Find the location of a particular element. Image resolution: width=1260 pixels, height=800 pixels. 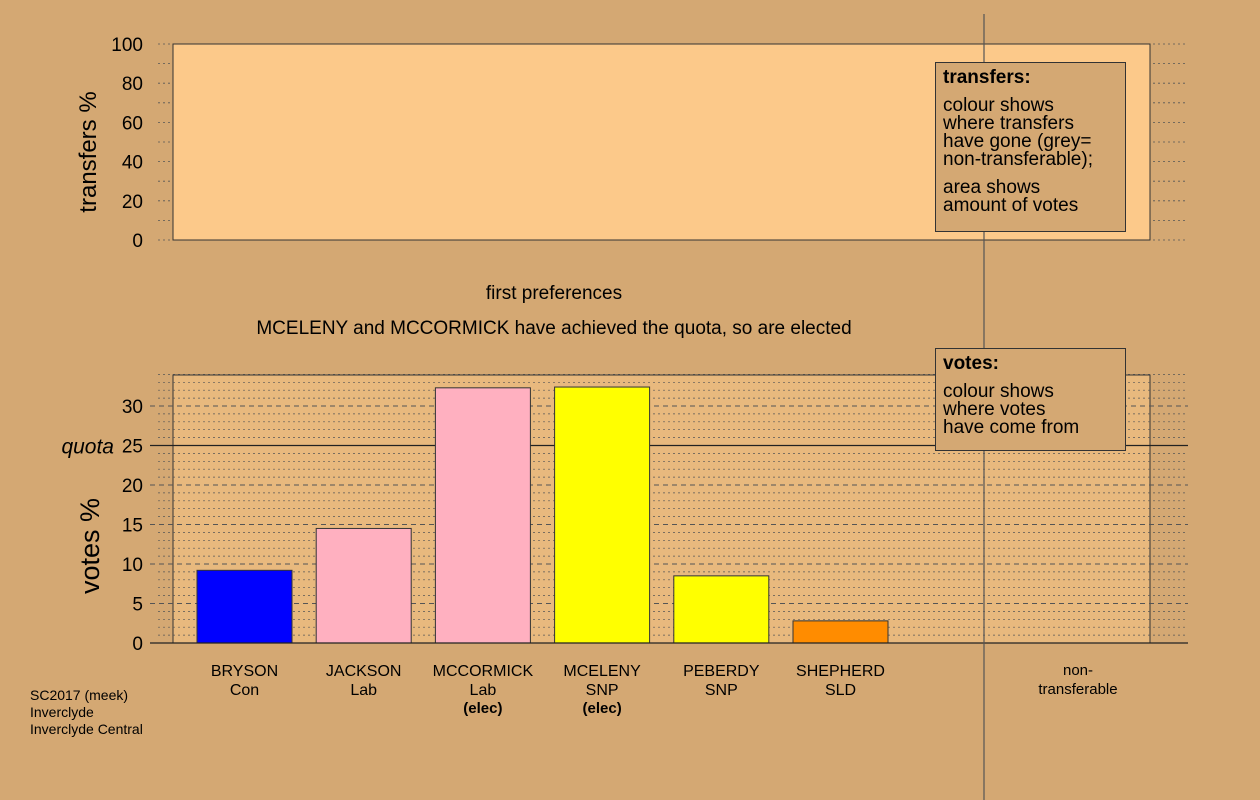

legend-votes-line: where votes is located at coordinates (994, 409).